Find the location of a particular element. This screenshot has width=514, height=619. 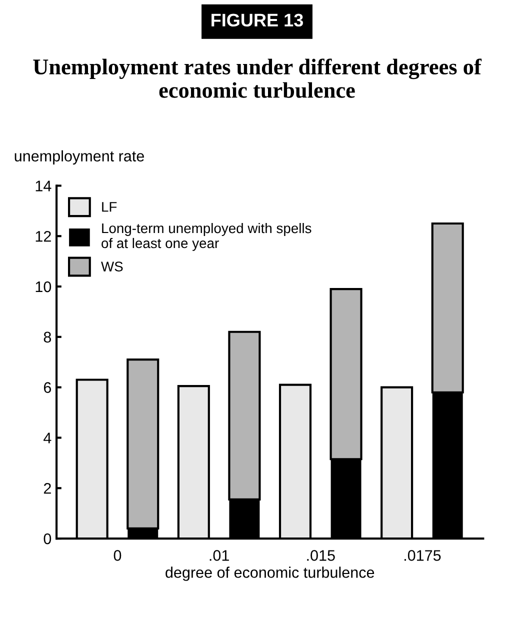

y-tick-label: 12 is located at coordinates (43, 236).